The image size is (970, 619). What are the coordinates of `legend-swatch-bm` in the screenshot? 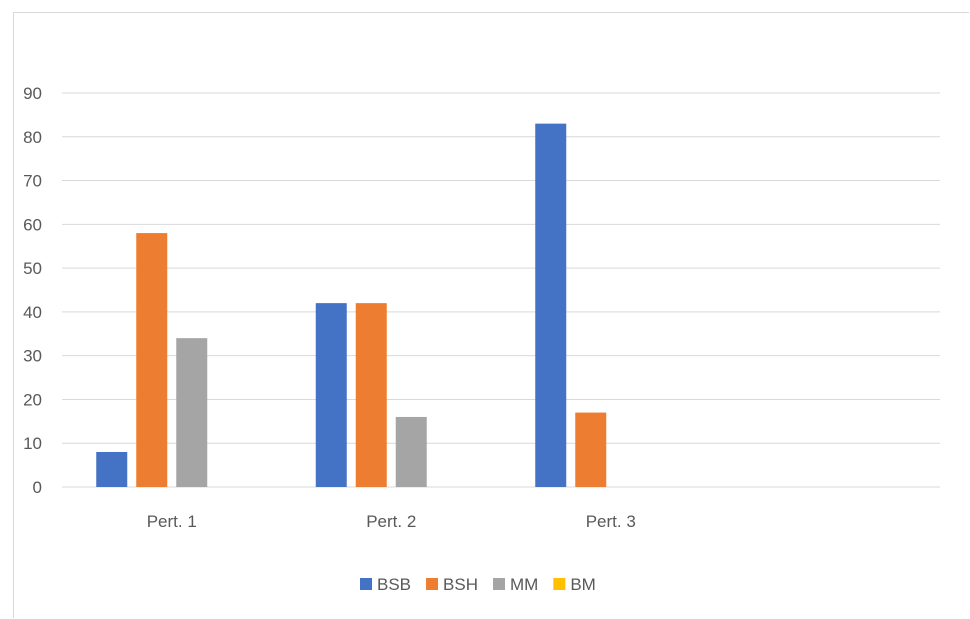 It's located at (559, 584).